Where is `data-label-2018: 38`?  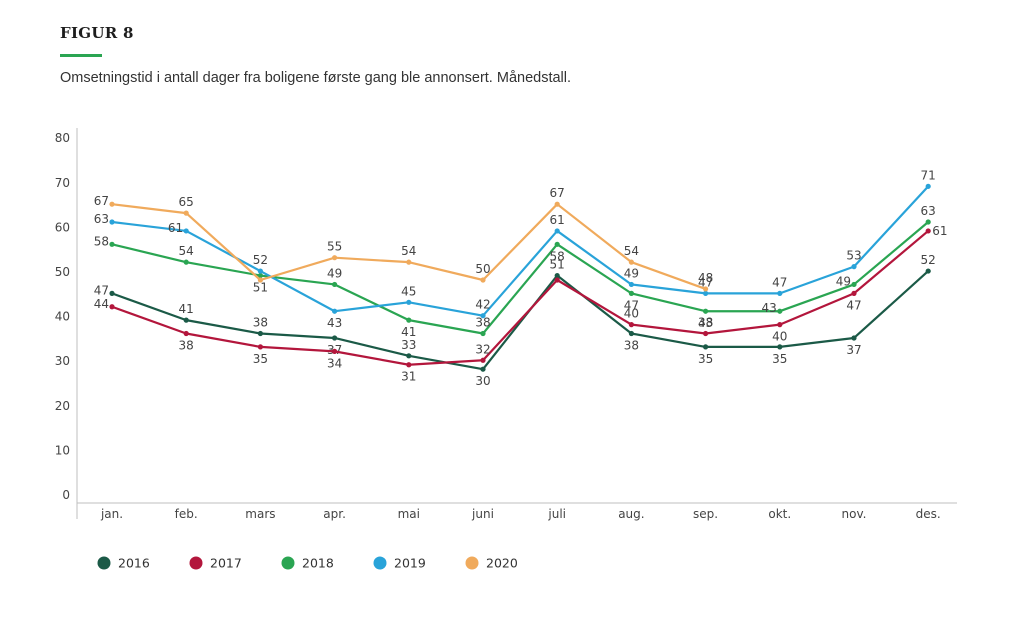 data-label-2018: 38 is located at coordinates (482, 323).